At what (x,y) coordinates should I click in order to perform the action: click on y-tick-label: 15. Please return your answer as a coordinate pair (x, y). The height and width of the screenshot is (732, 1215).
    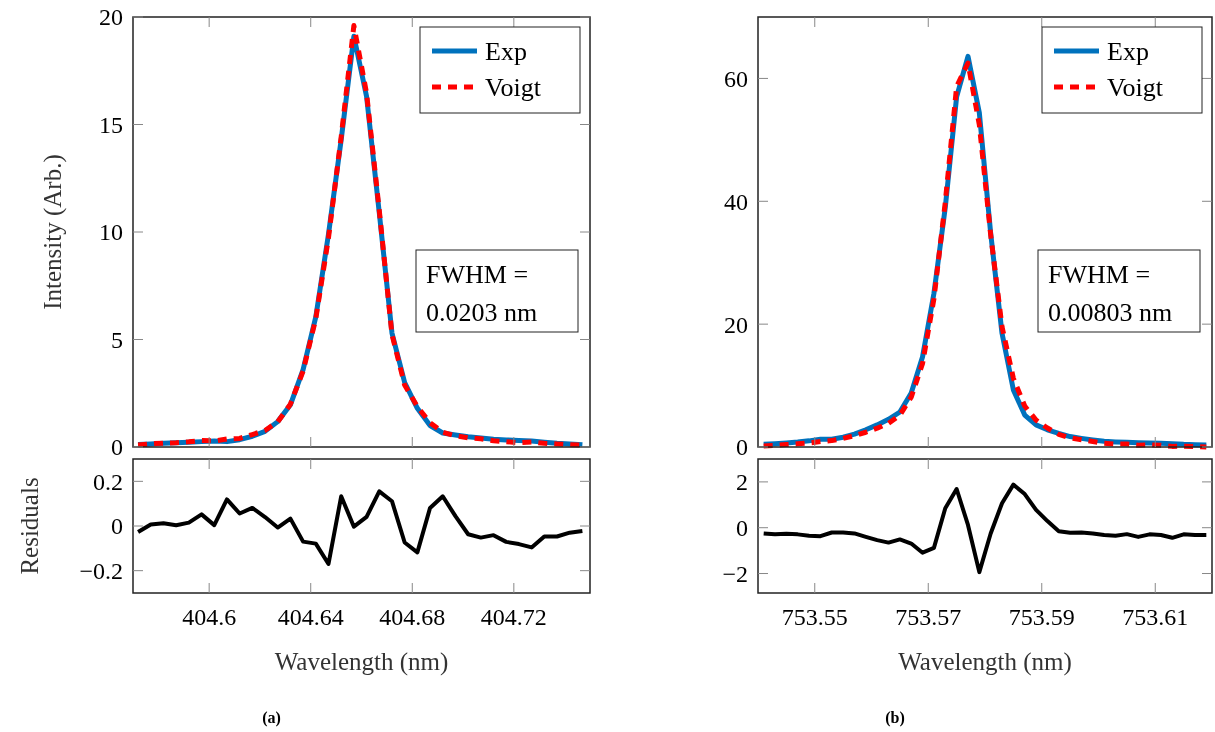
    Looking at the image, I should click on (111, 124).